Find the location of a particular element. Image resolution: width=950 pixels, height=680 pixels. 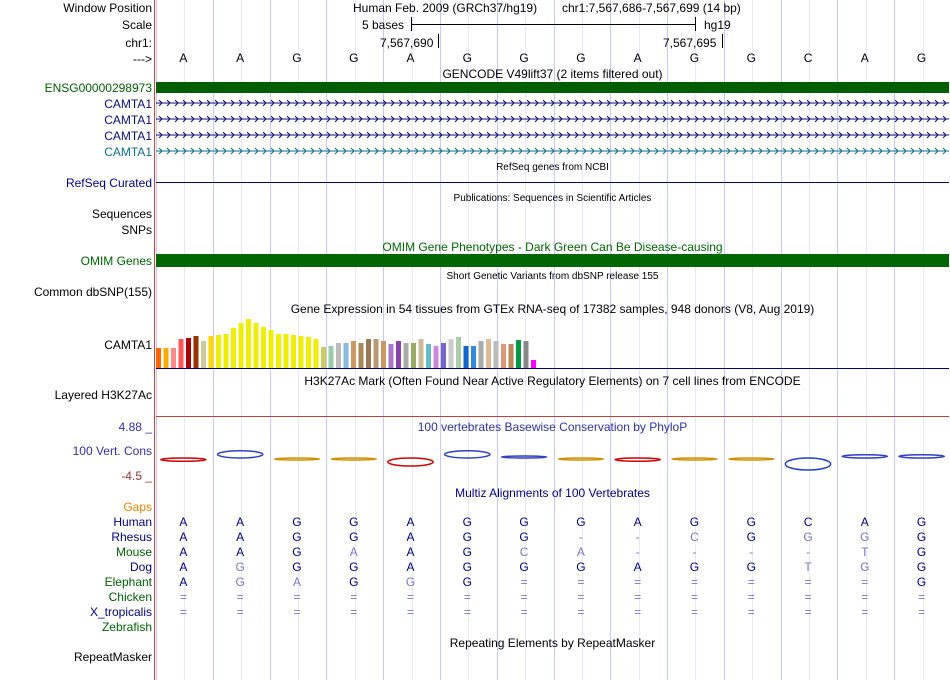

species-label: Rhesus is located at coordinates (131, 537).